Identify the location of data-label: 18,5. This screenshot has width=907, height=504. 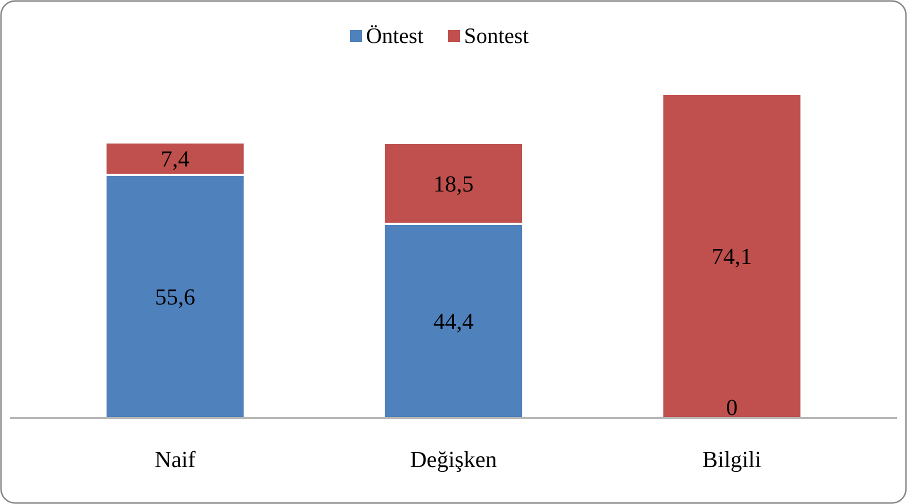
(453, 183).